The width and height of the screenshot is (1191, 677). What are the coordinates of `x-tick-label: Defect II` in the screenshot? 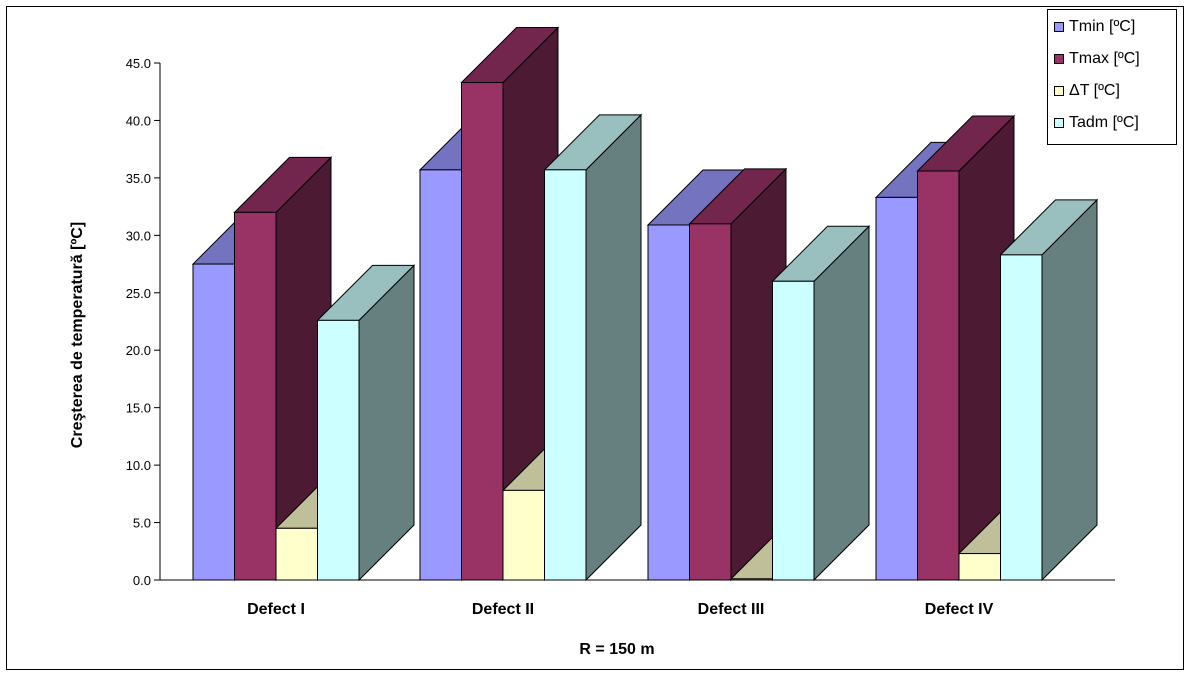 It's located at (503, 609).